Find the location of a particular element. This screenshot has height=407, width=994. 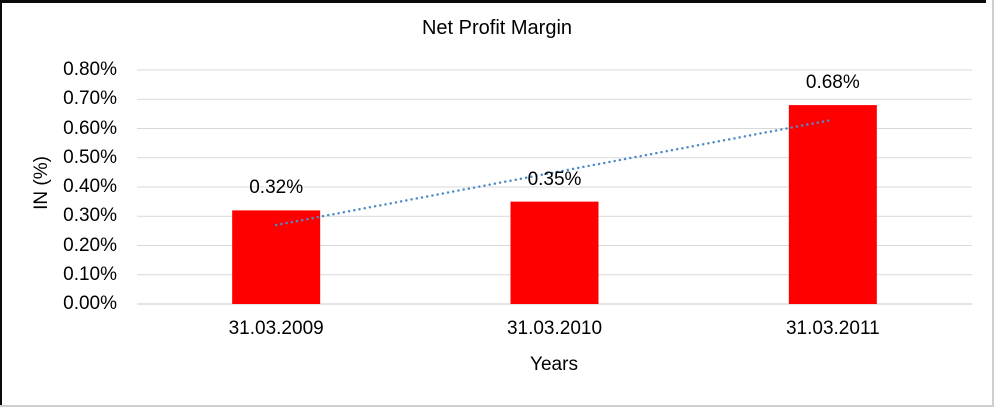

x-tick-label: 31.03.2009 is located at coordinates (276, 328).